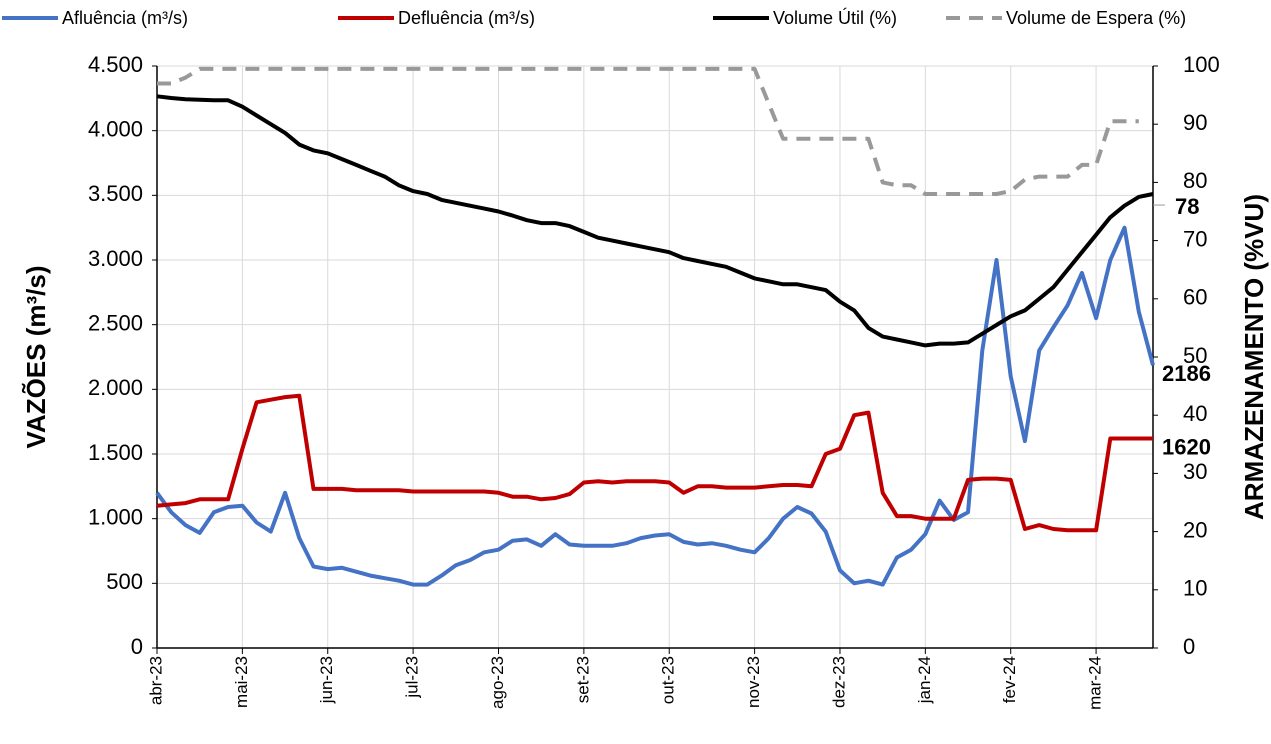  I want to click on legend-label: Volume de Espera (%), so click(1096, 18).